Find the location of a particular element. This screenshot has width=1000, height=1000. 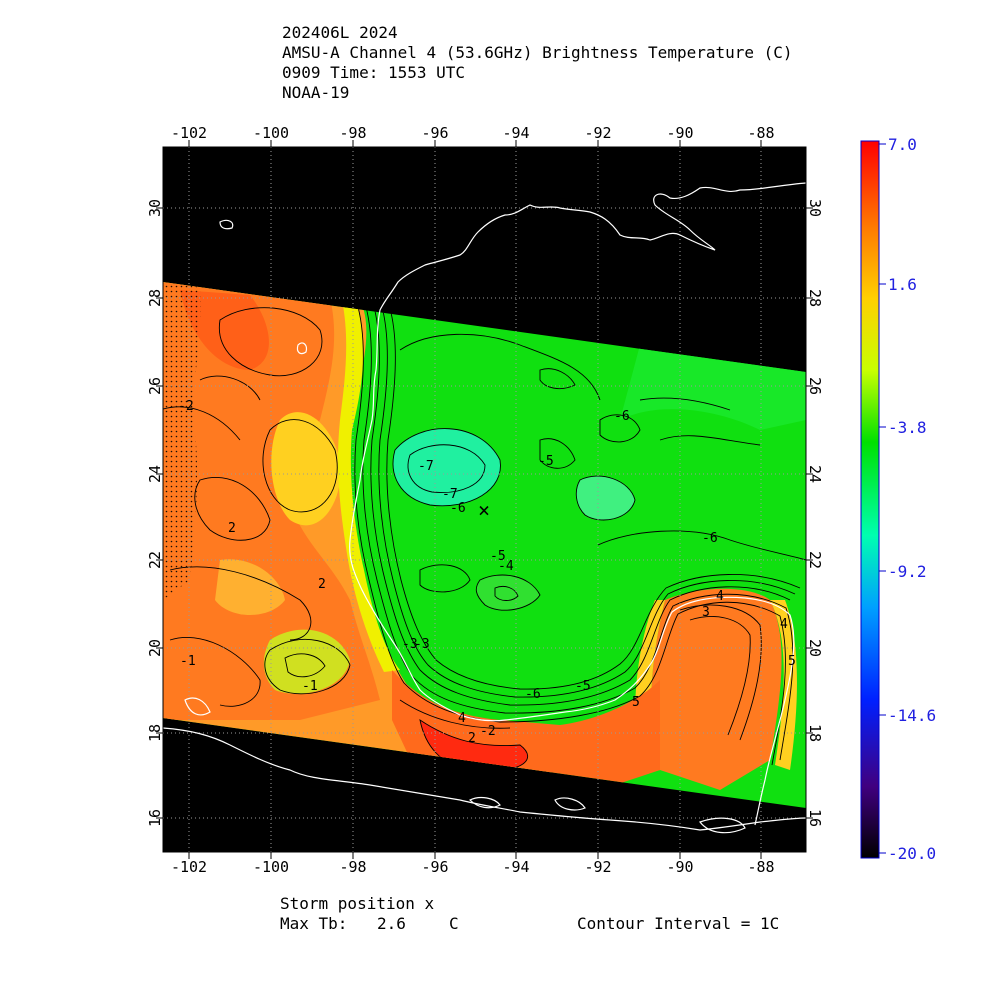

title-line-3: 0909 Time: 1553 UTC is located at coordinates (374, 72).